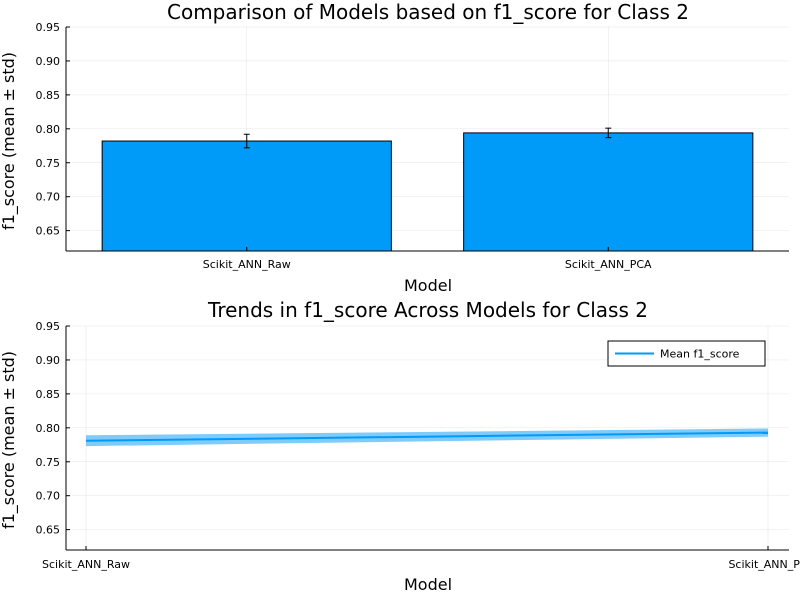 This screenshot has width=800, height=600. What do you see at coordinates (700, 354) in the screenshot?
I see `legend-entry-mean: Mean f1_score` at bounding box center [700, 354].